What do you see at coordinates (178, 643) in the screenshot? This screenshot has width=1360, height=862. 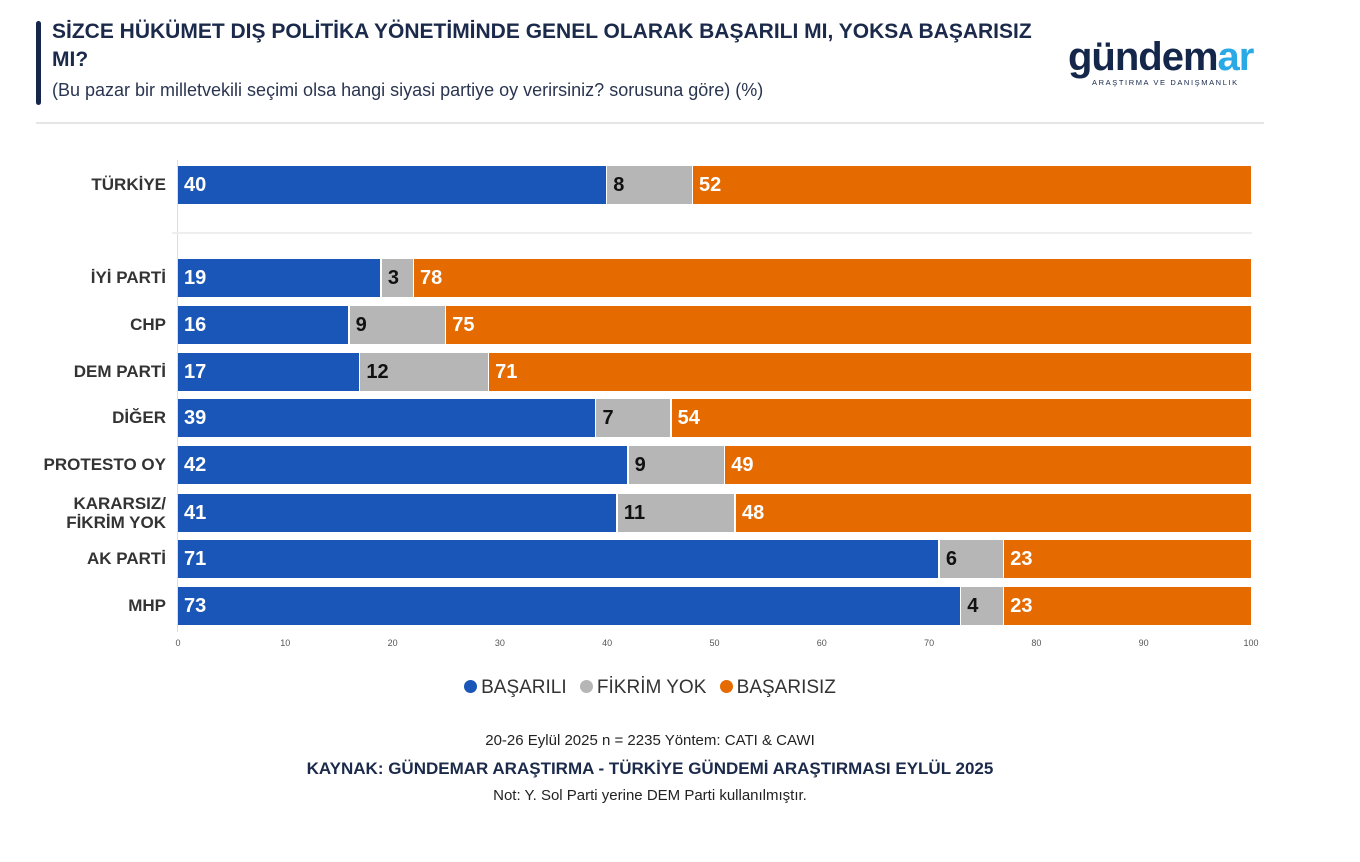 I see `x-tick-label: 0` at bounding box center [178, 643].